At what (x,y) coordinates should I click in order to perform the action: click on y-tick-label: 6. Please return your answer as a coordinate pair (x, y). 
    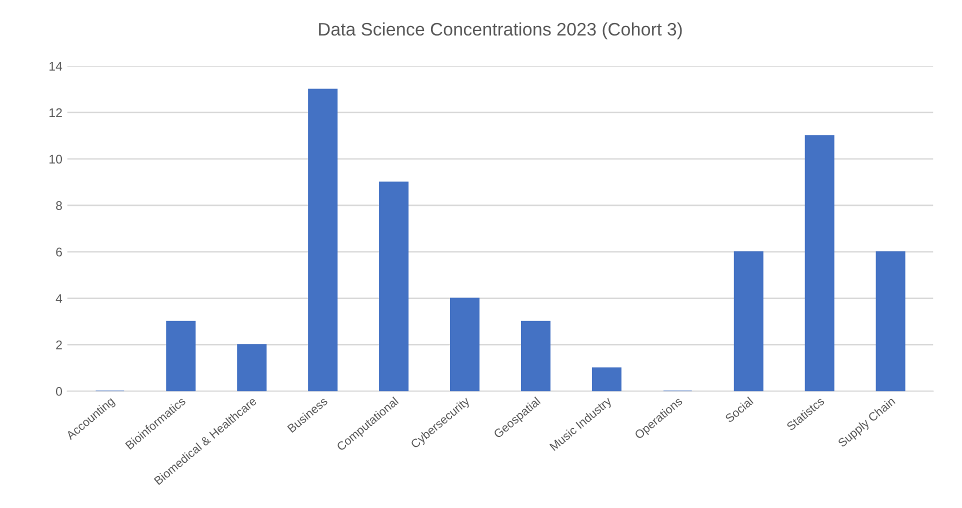
    Looking at the image, I should click on (59, 252).